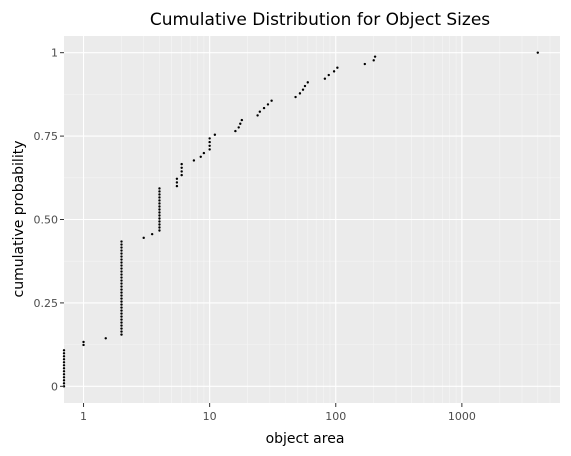 This screenshot has height=456, width=571. I want to click on x-tick-label: 100, so click(335, 416).